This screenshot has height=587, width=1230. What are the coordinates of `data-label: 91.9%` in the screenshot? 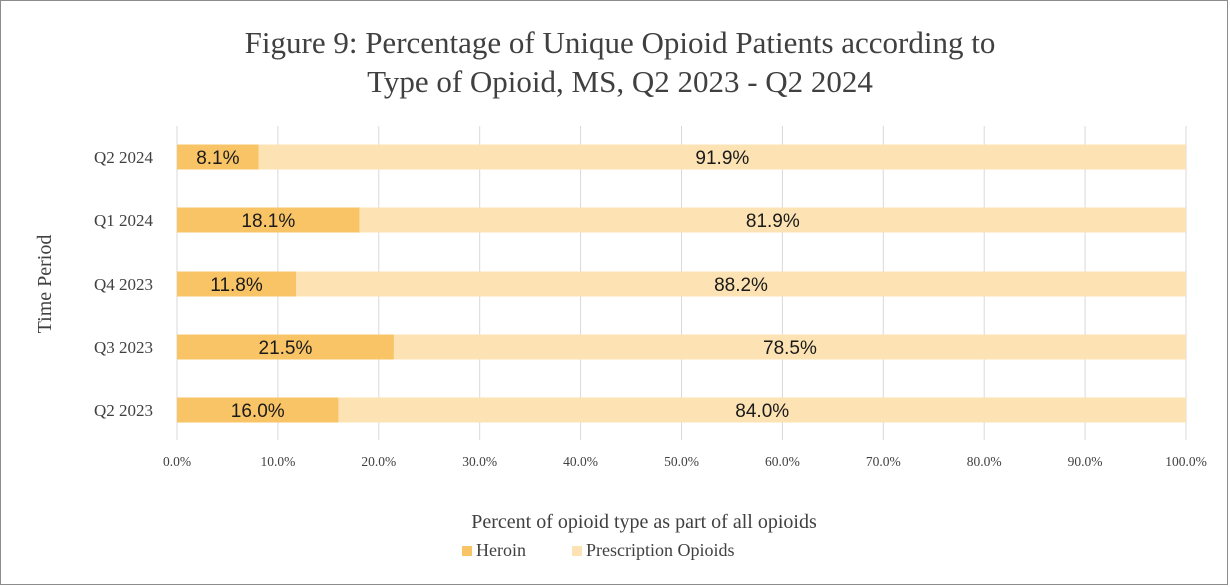 It's located at (722, 158).